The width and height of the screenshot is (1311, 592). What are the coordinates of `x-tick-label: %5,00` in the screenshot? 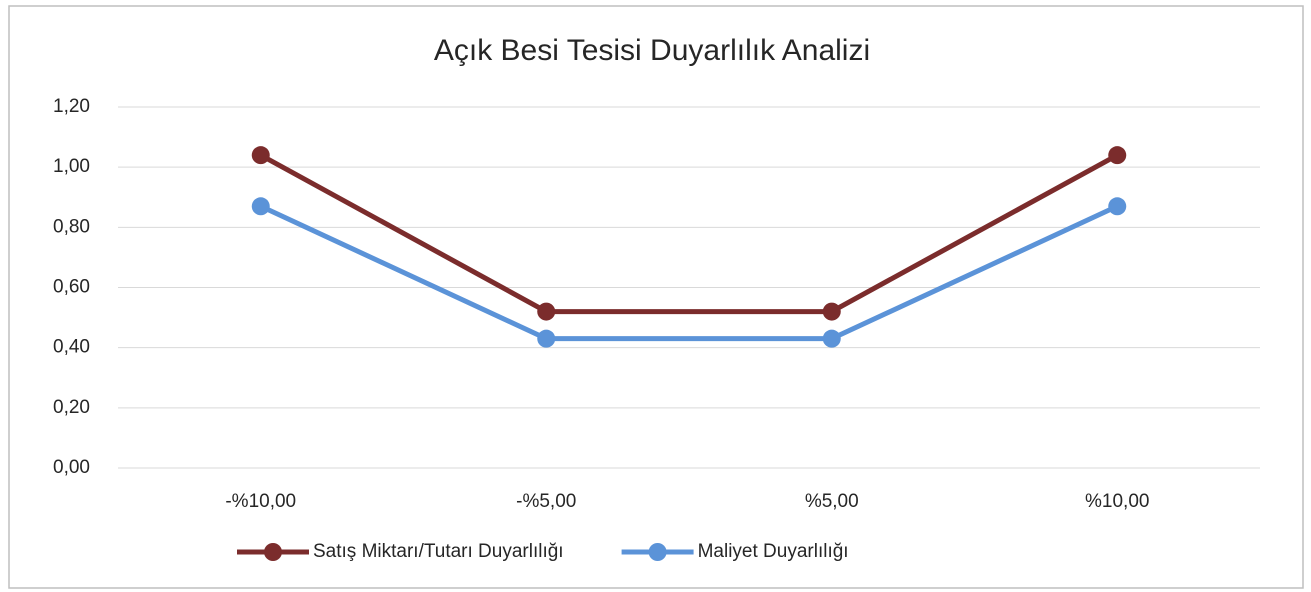 It's located at (832, 501).